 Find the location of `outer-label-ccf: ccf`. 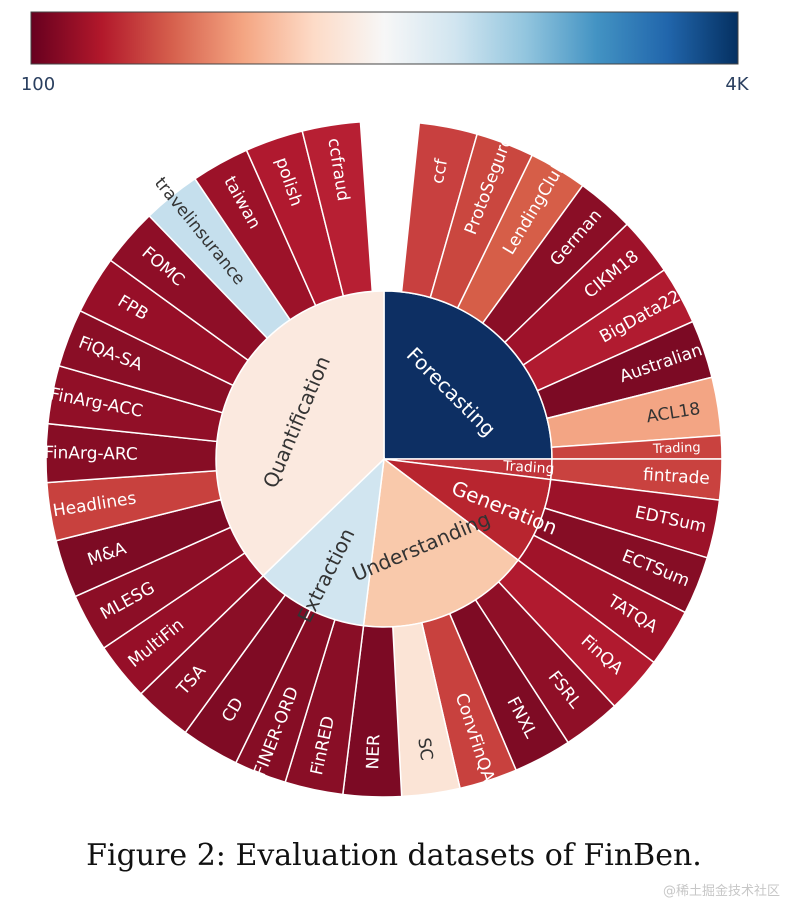

outer-label-ccf: ccf is located at coordinates (440, 170).